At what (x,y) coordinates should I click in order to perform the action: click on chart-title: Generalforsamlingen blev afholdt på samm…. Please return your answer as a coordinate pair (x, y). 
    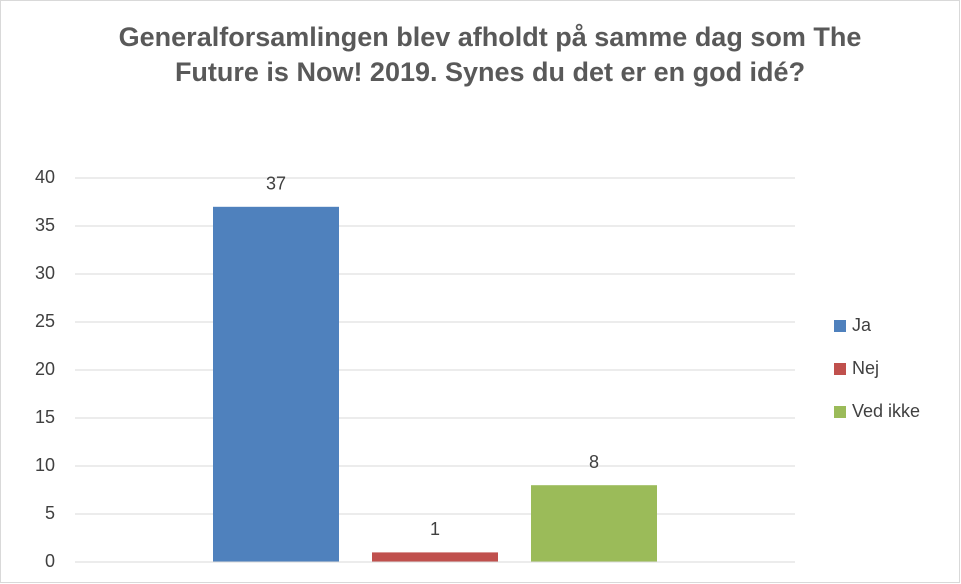
    Looking at the image, I should click on (490, 54).